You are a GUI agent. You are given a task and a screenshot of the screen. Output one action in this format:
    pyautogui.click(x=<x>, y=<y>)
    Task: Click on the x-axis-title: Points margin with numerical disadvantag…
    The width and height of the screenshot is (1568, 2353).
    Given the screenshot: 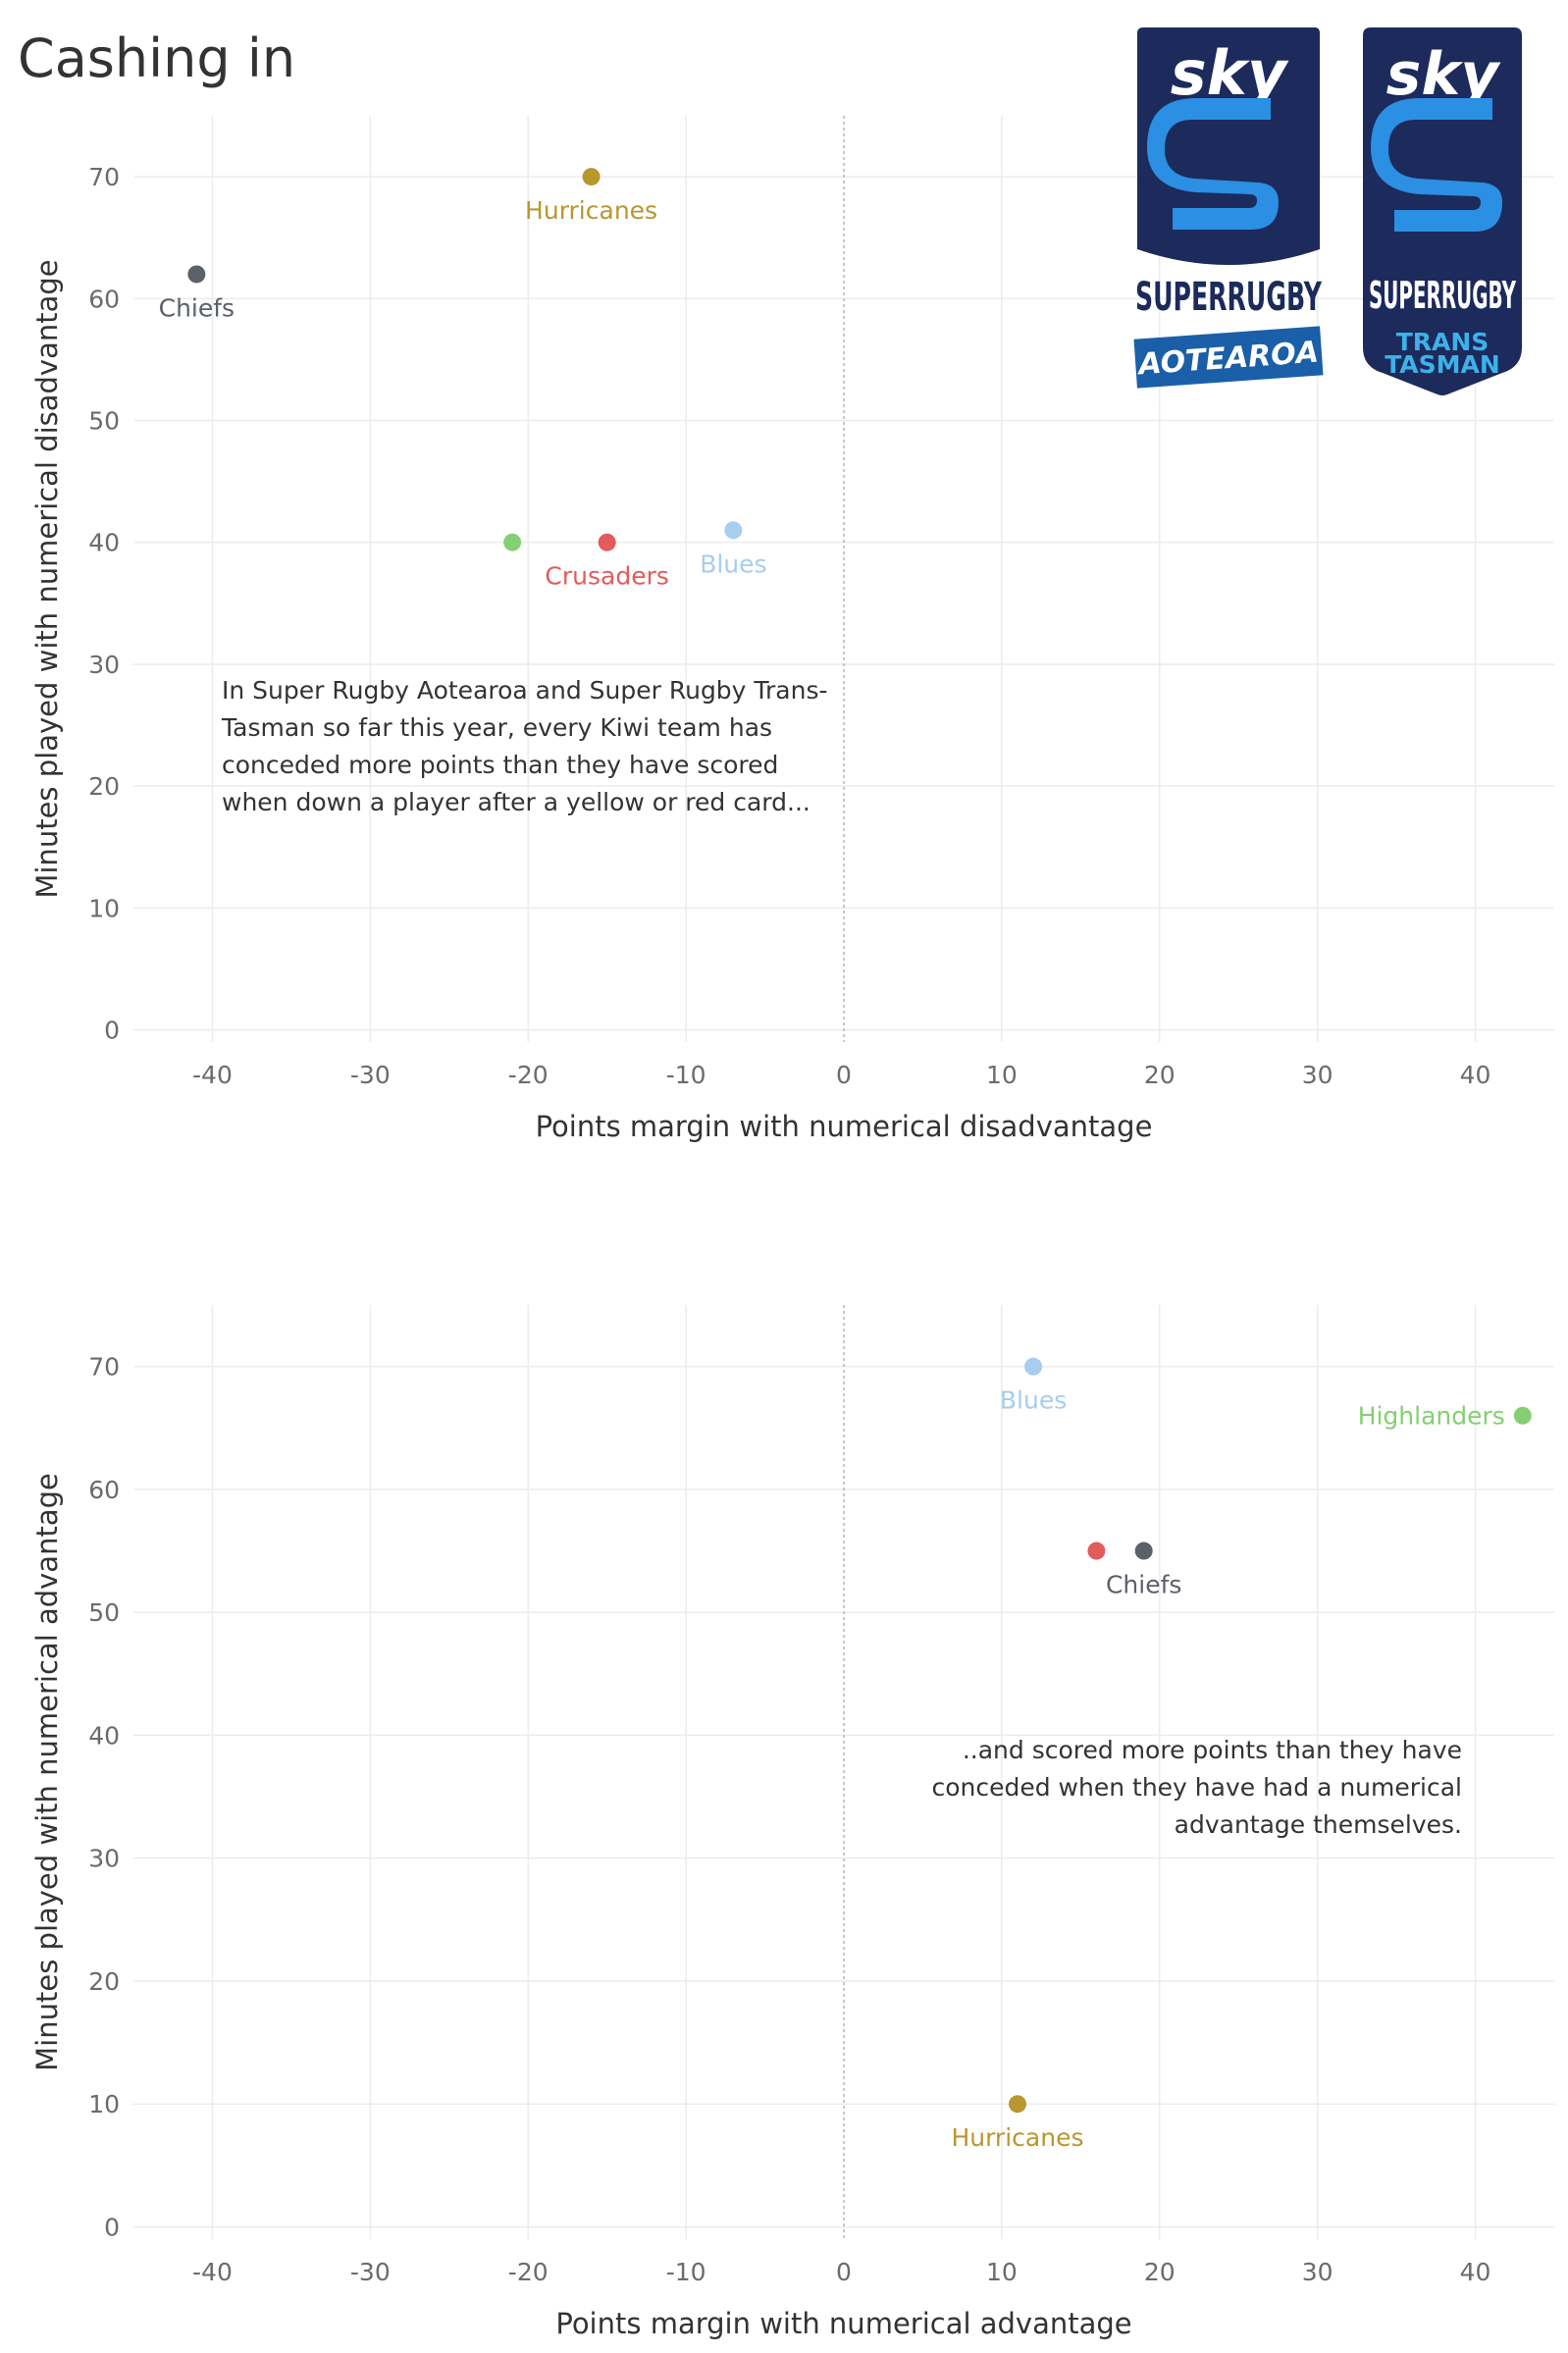 What is the action you would take?
    pyautogui.click(x=845, y=1126)
    